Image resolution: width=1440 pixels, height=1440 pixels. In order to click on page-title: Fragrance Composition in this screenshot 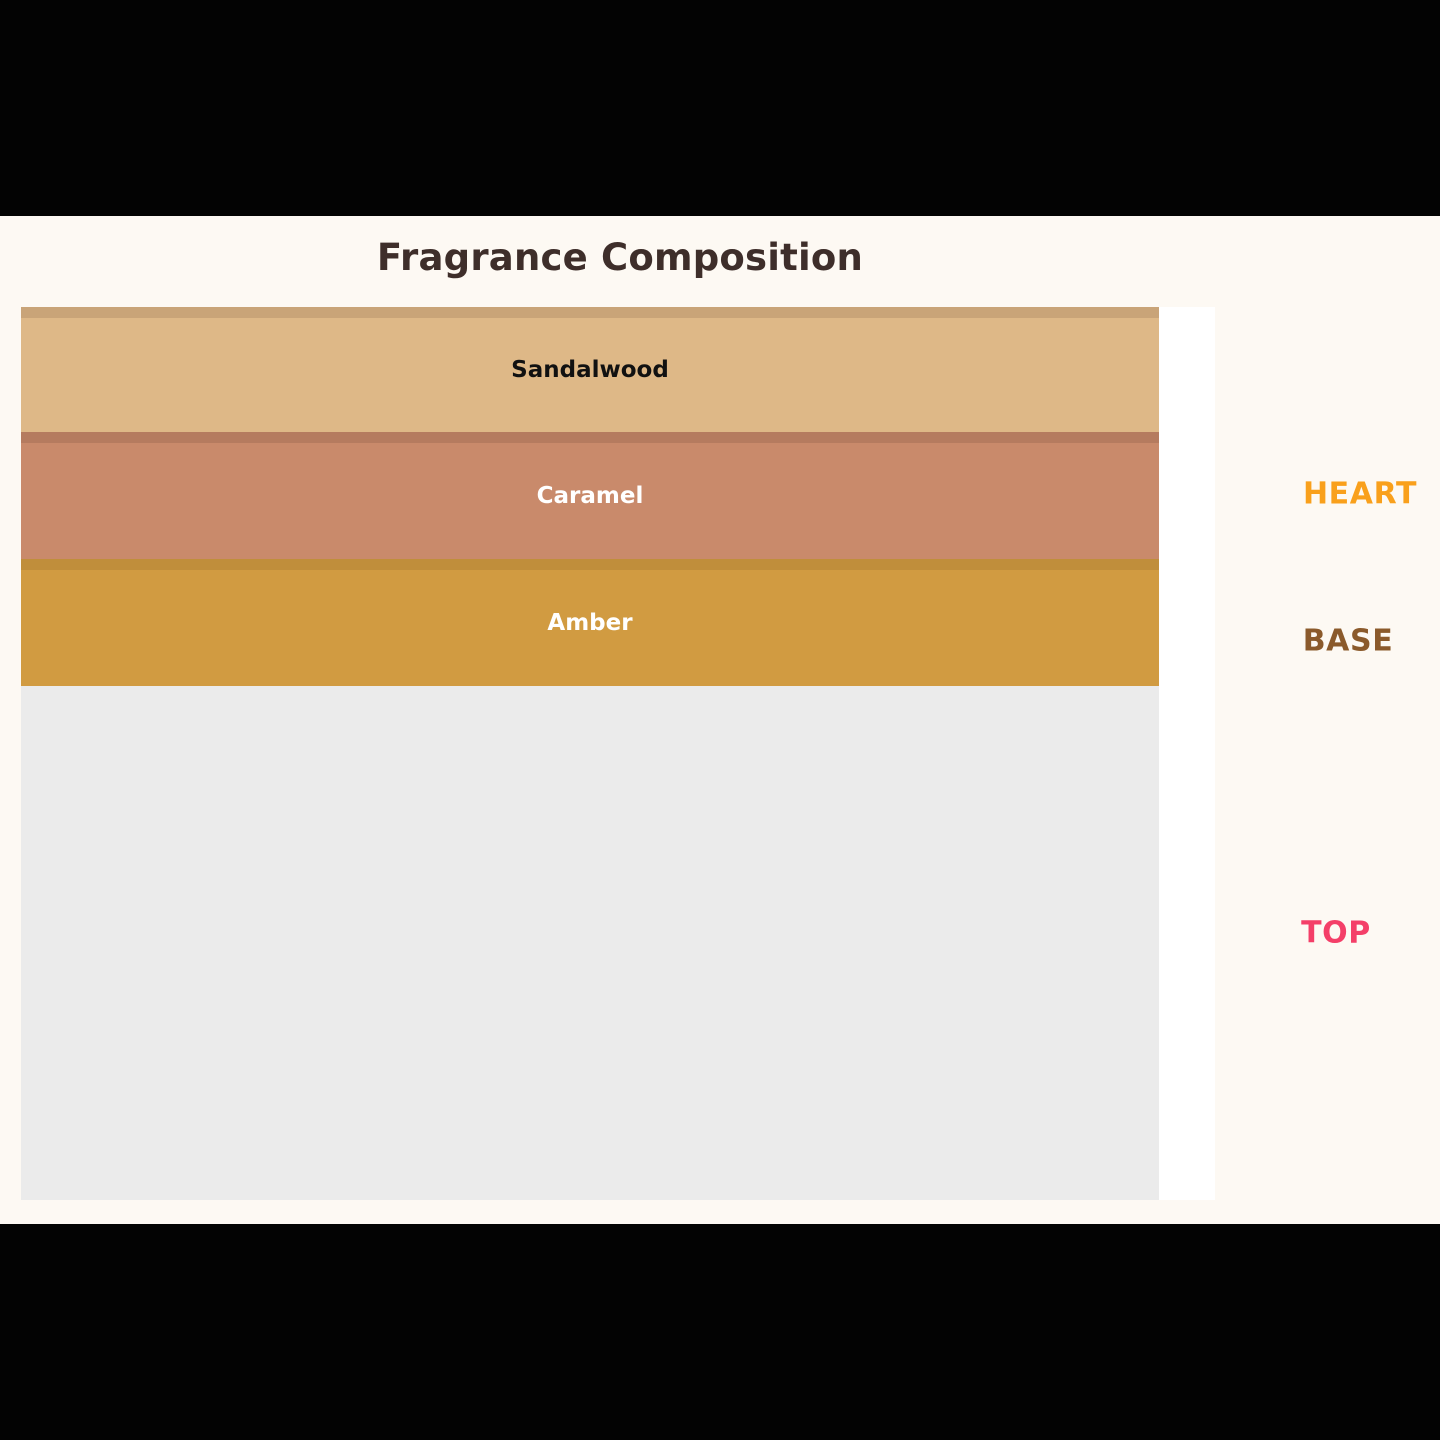, I will do `click(620, 257)`.